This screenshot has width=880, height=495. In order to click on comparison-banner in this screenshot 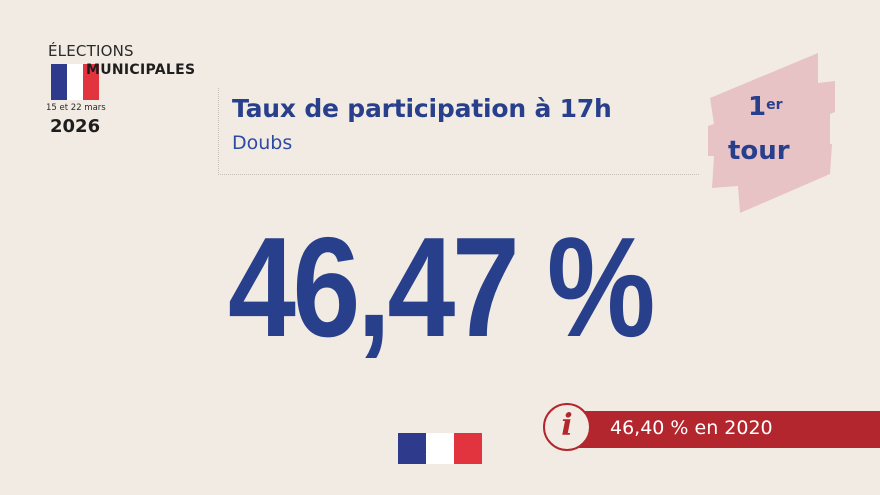, I will do `click(724, 429)`.